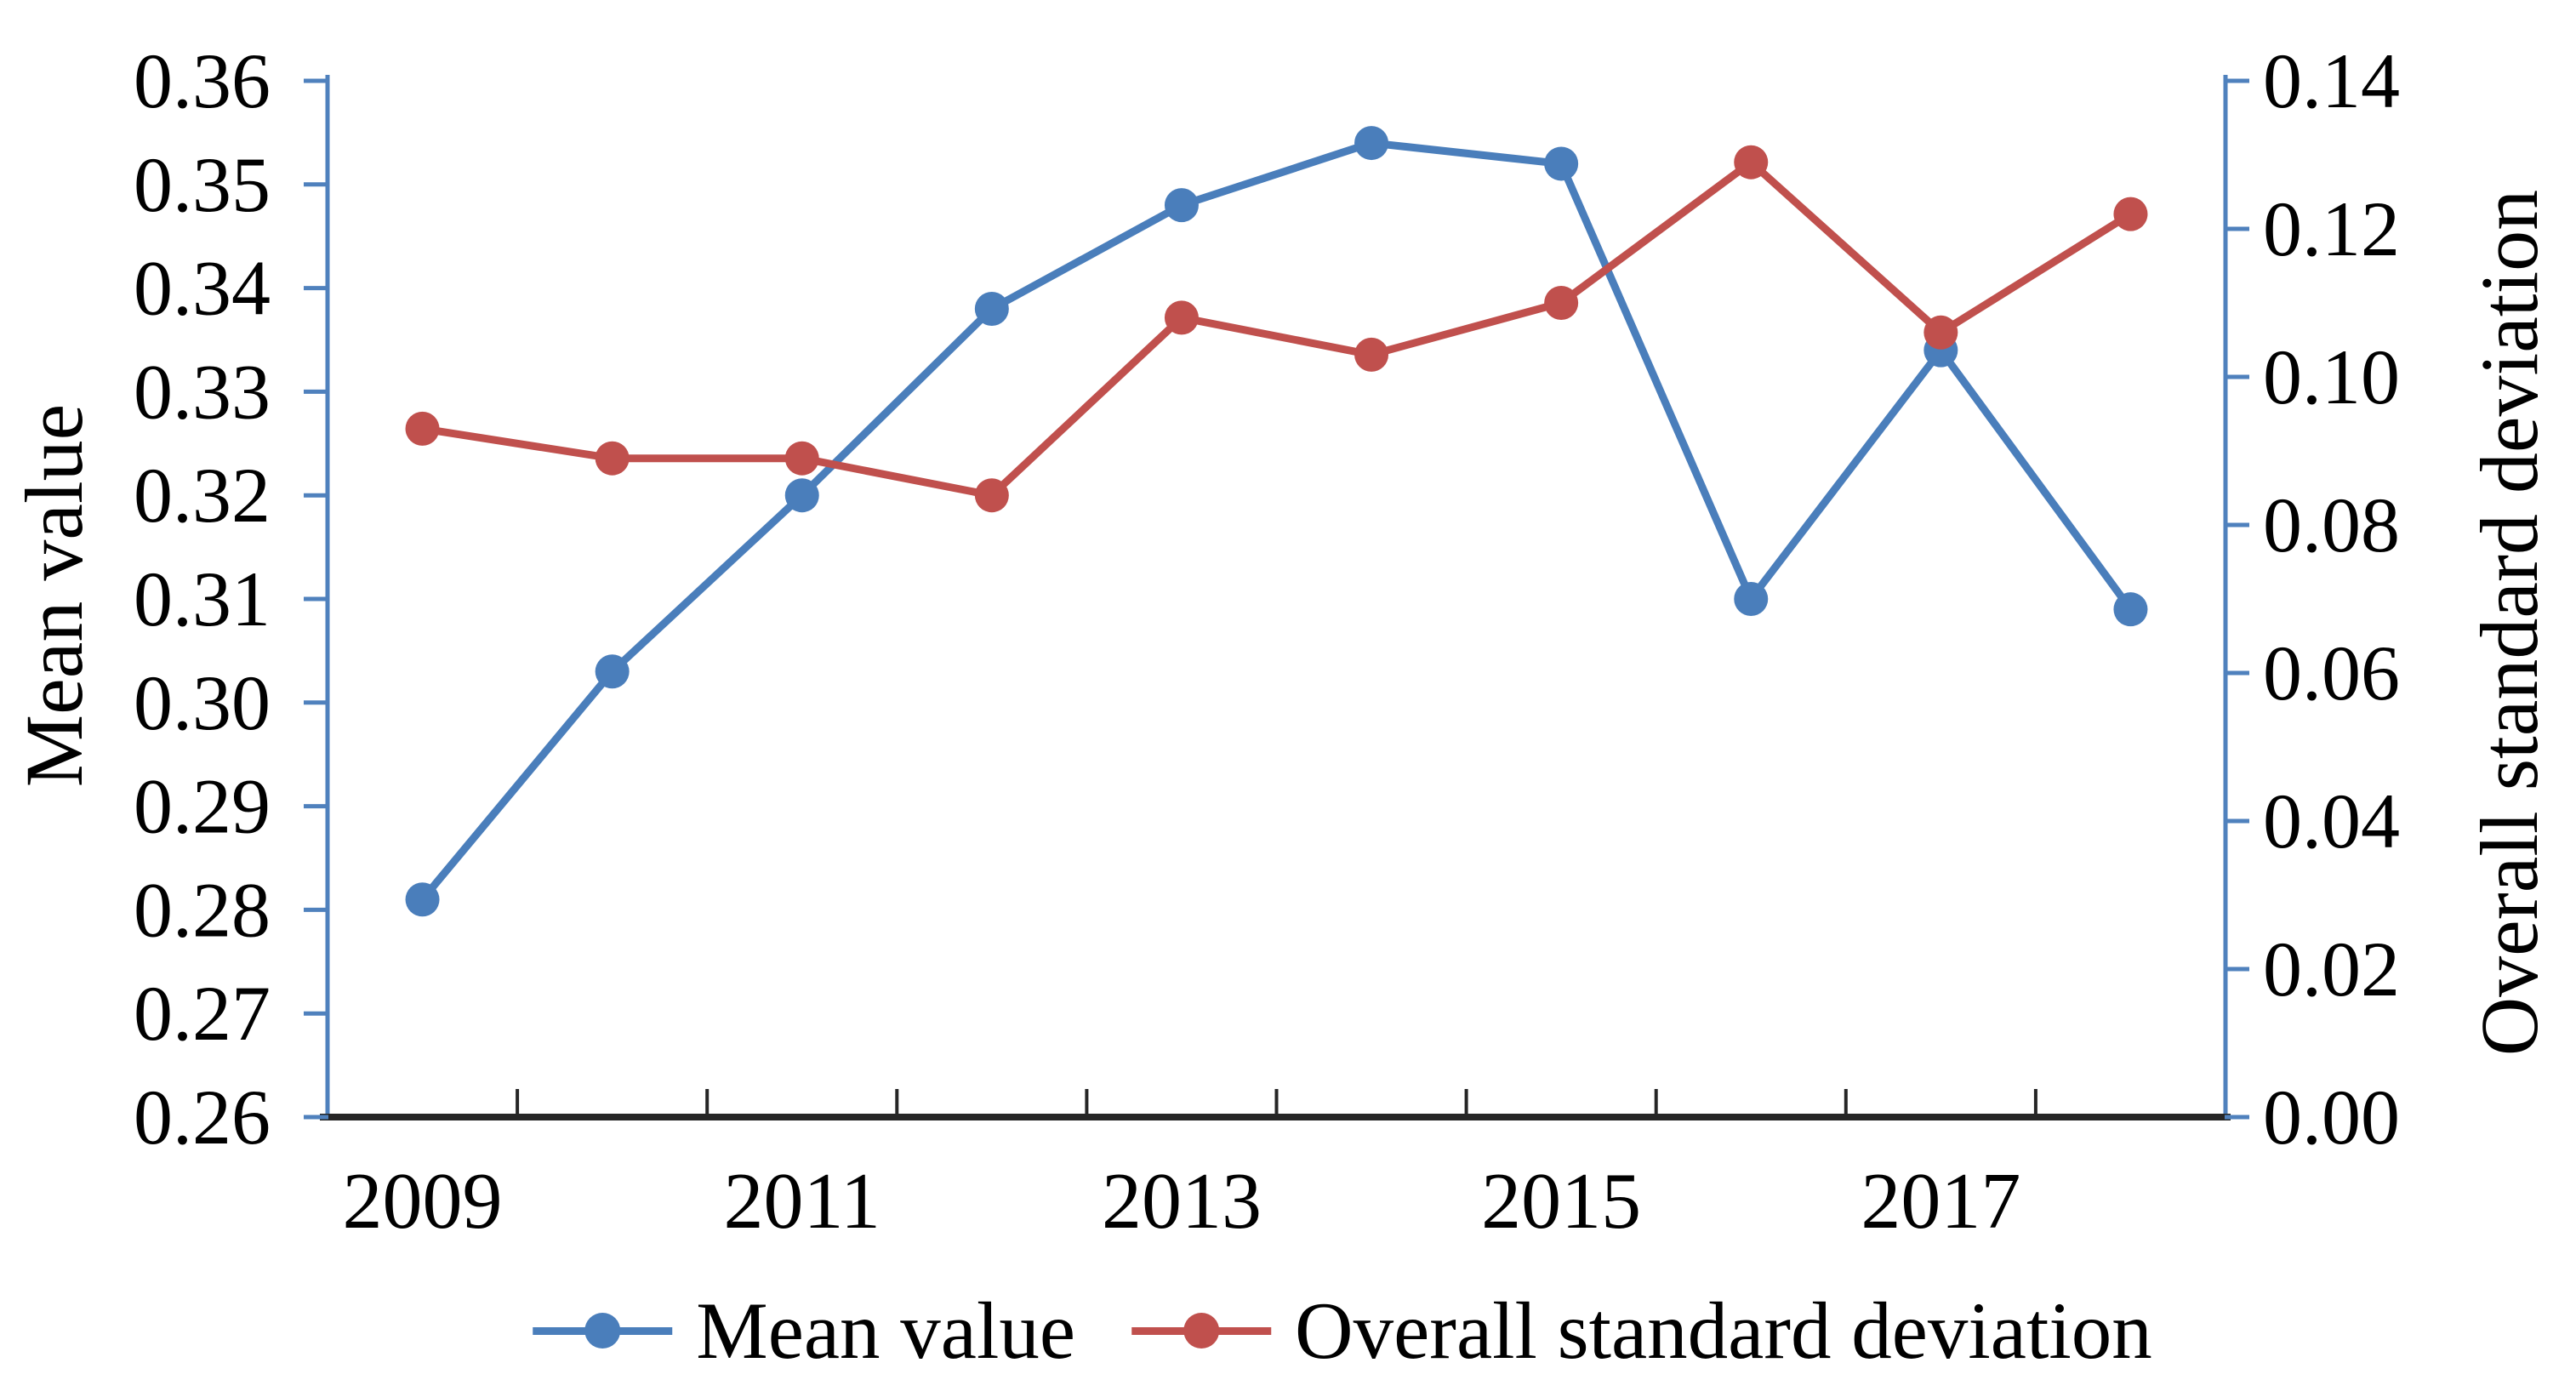 This screenshot has width=2576, height=1397. Describe the element at coordinates (423, 428) in the screenshot. I see `data-point-overall-standard-deviation-2009` at that location.